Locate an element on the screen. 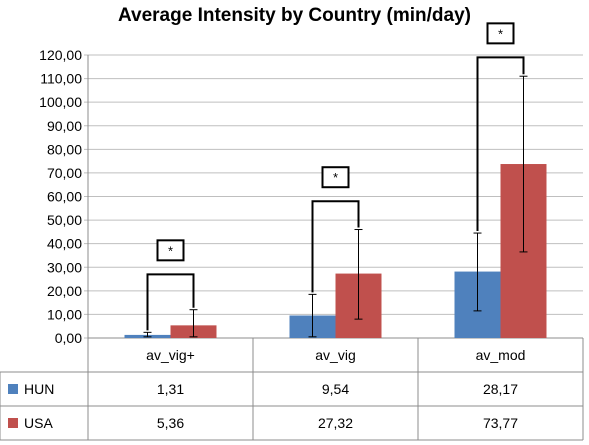  table-cell-value: 73,77 is located at coordinates (500, 423).